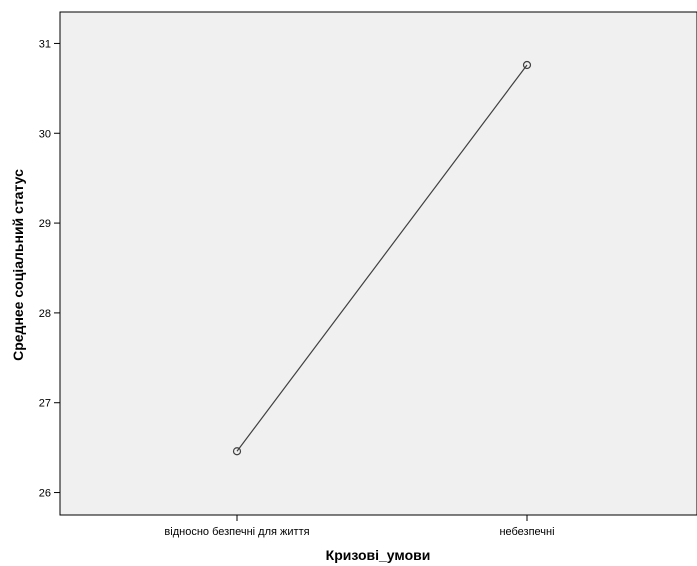  I want to click on y-axis: 26 27 28 29 30 31, so click(49, 269).